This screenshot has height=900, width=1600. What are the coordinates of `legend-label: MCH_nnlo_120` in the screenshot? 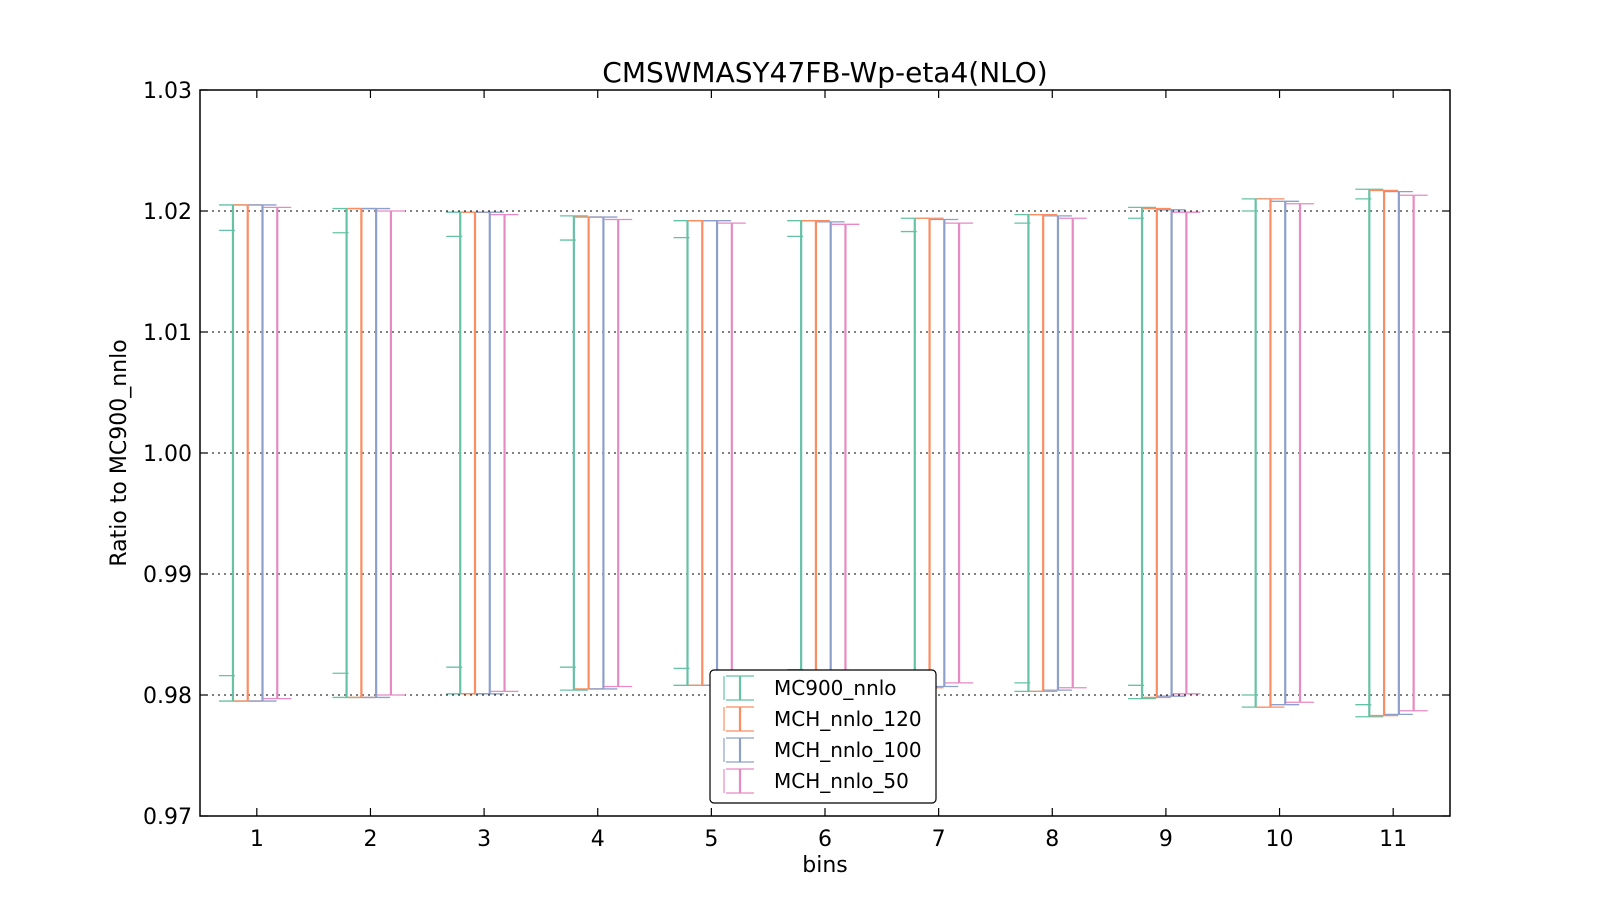 It's located at (848, 719).